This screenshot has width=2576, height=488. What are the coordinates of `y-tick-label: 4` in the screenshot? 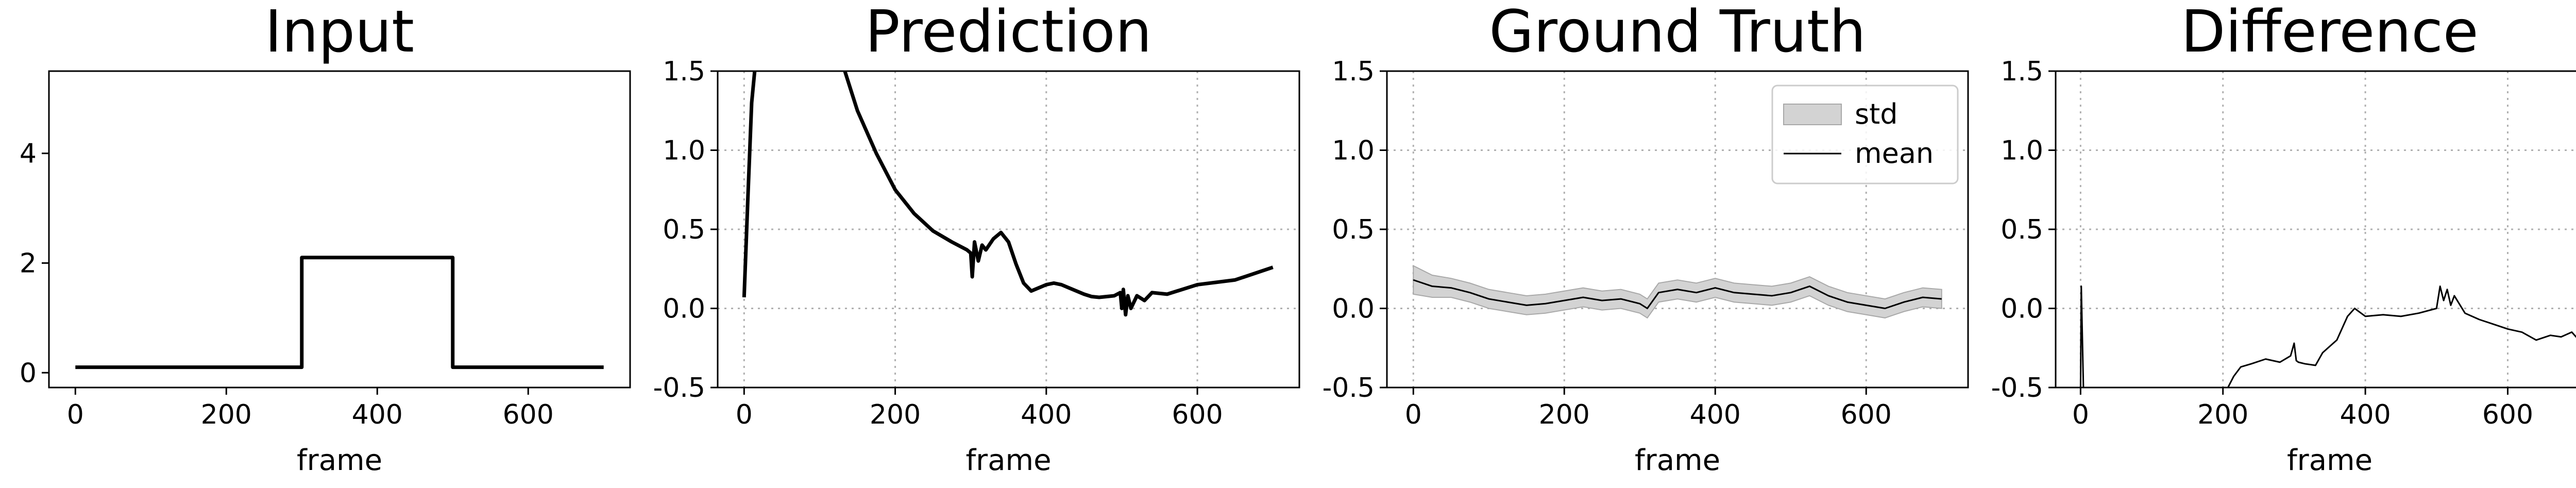 It's located at (28, 154).